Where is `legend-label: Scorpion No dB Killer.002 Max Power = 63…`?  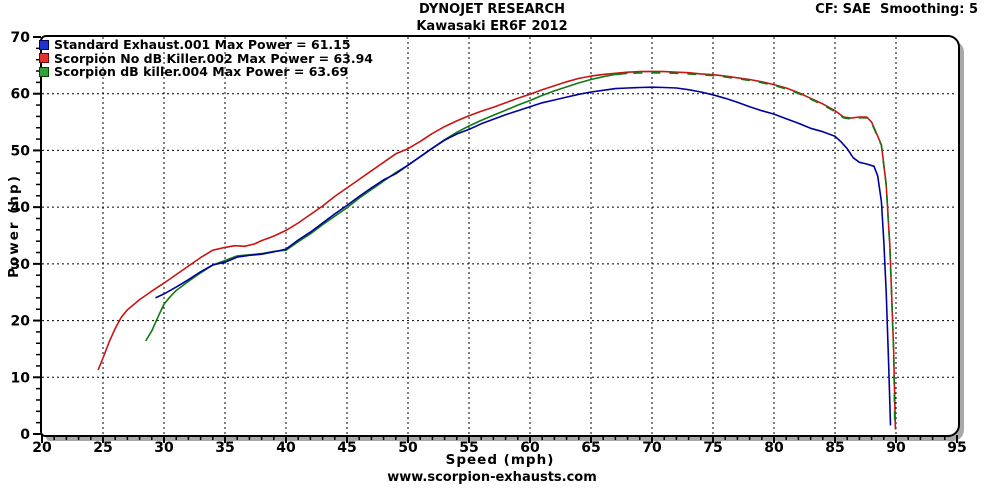 legend-label: Scorpion No dB Killer.002 Max Power = 63… is located at coordinates (214, 58).